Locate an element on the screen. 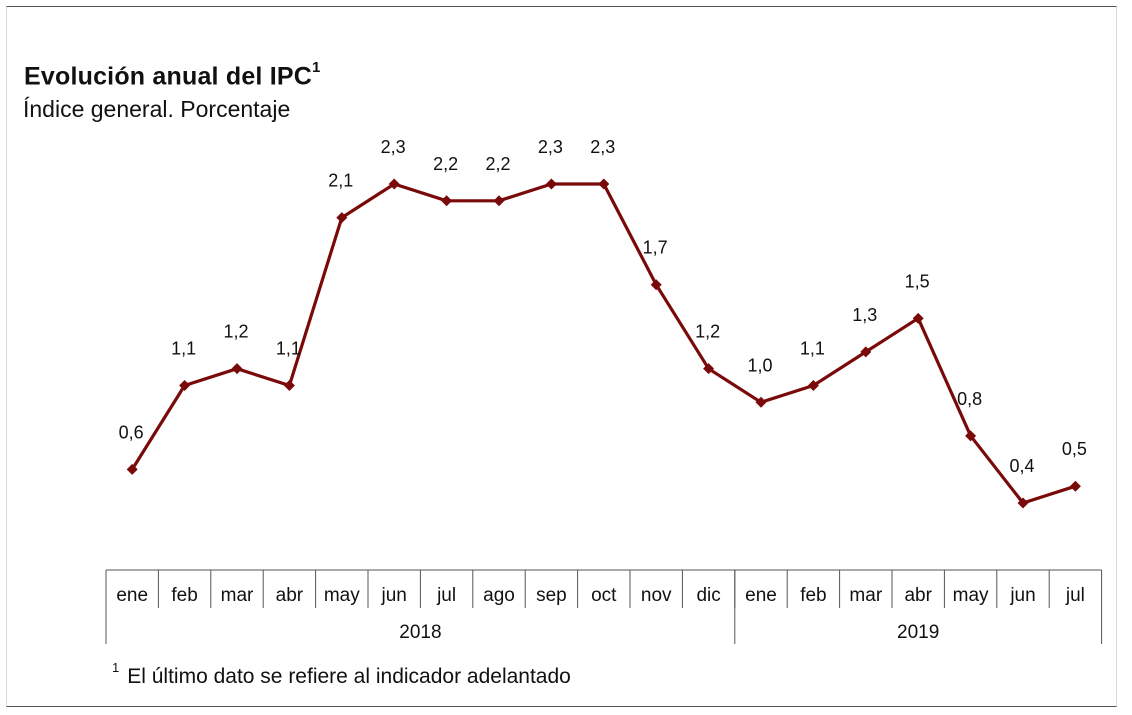 This screenshot has height=715, width=1132. chart-title: Evolución anual del IPC1 is located at coordinates (172, 75).